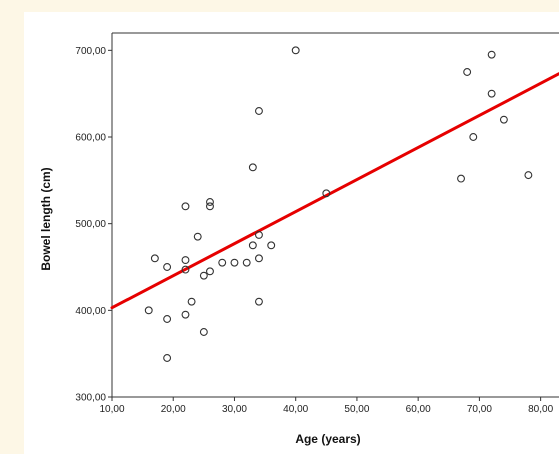 The image size is (559, 454). Describe the element at coordinates (90, 311) in the screenshot. I see `y-tick-label: 400,00` at that location.